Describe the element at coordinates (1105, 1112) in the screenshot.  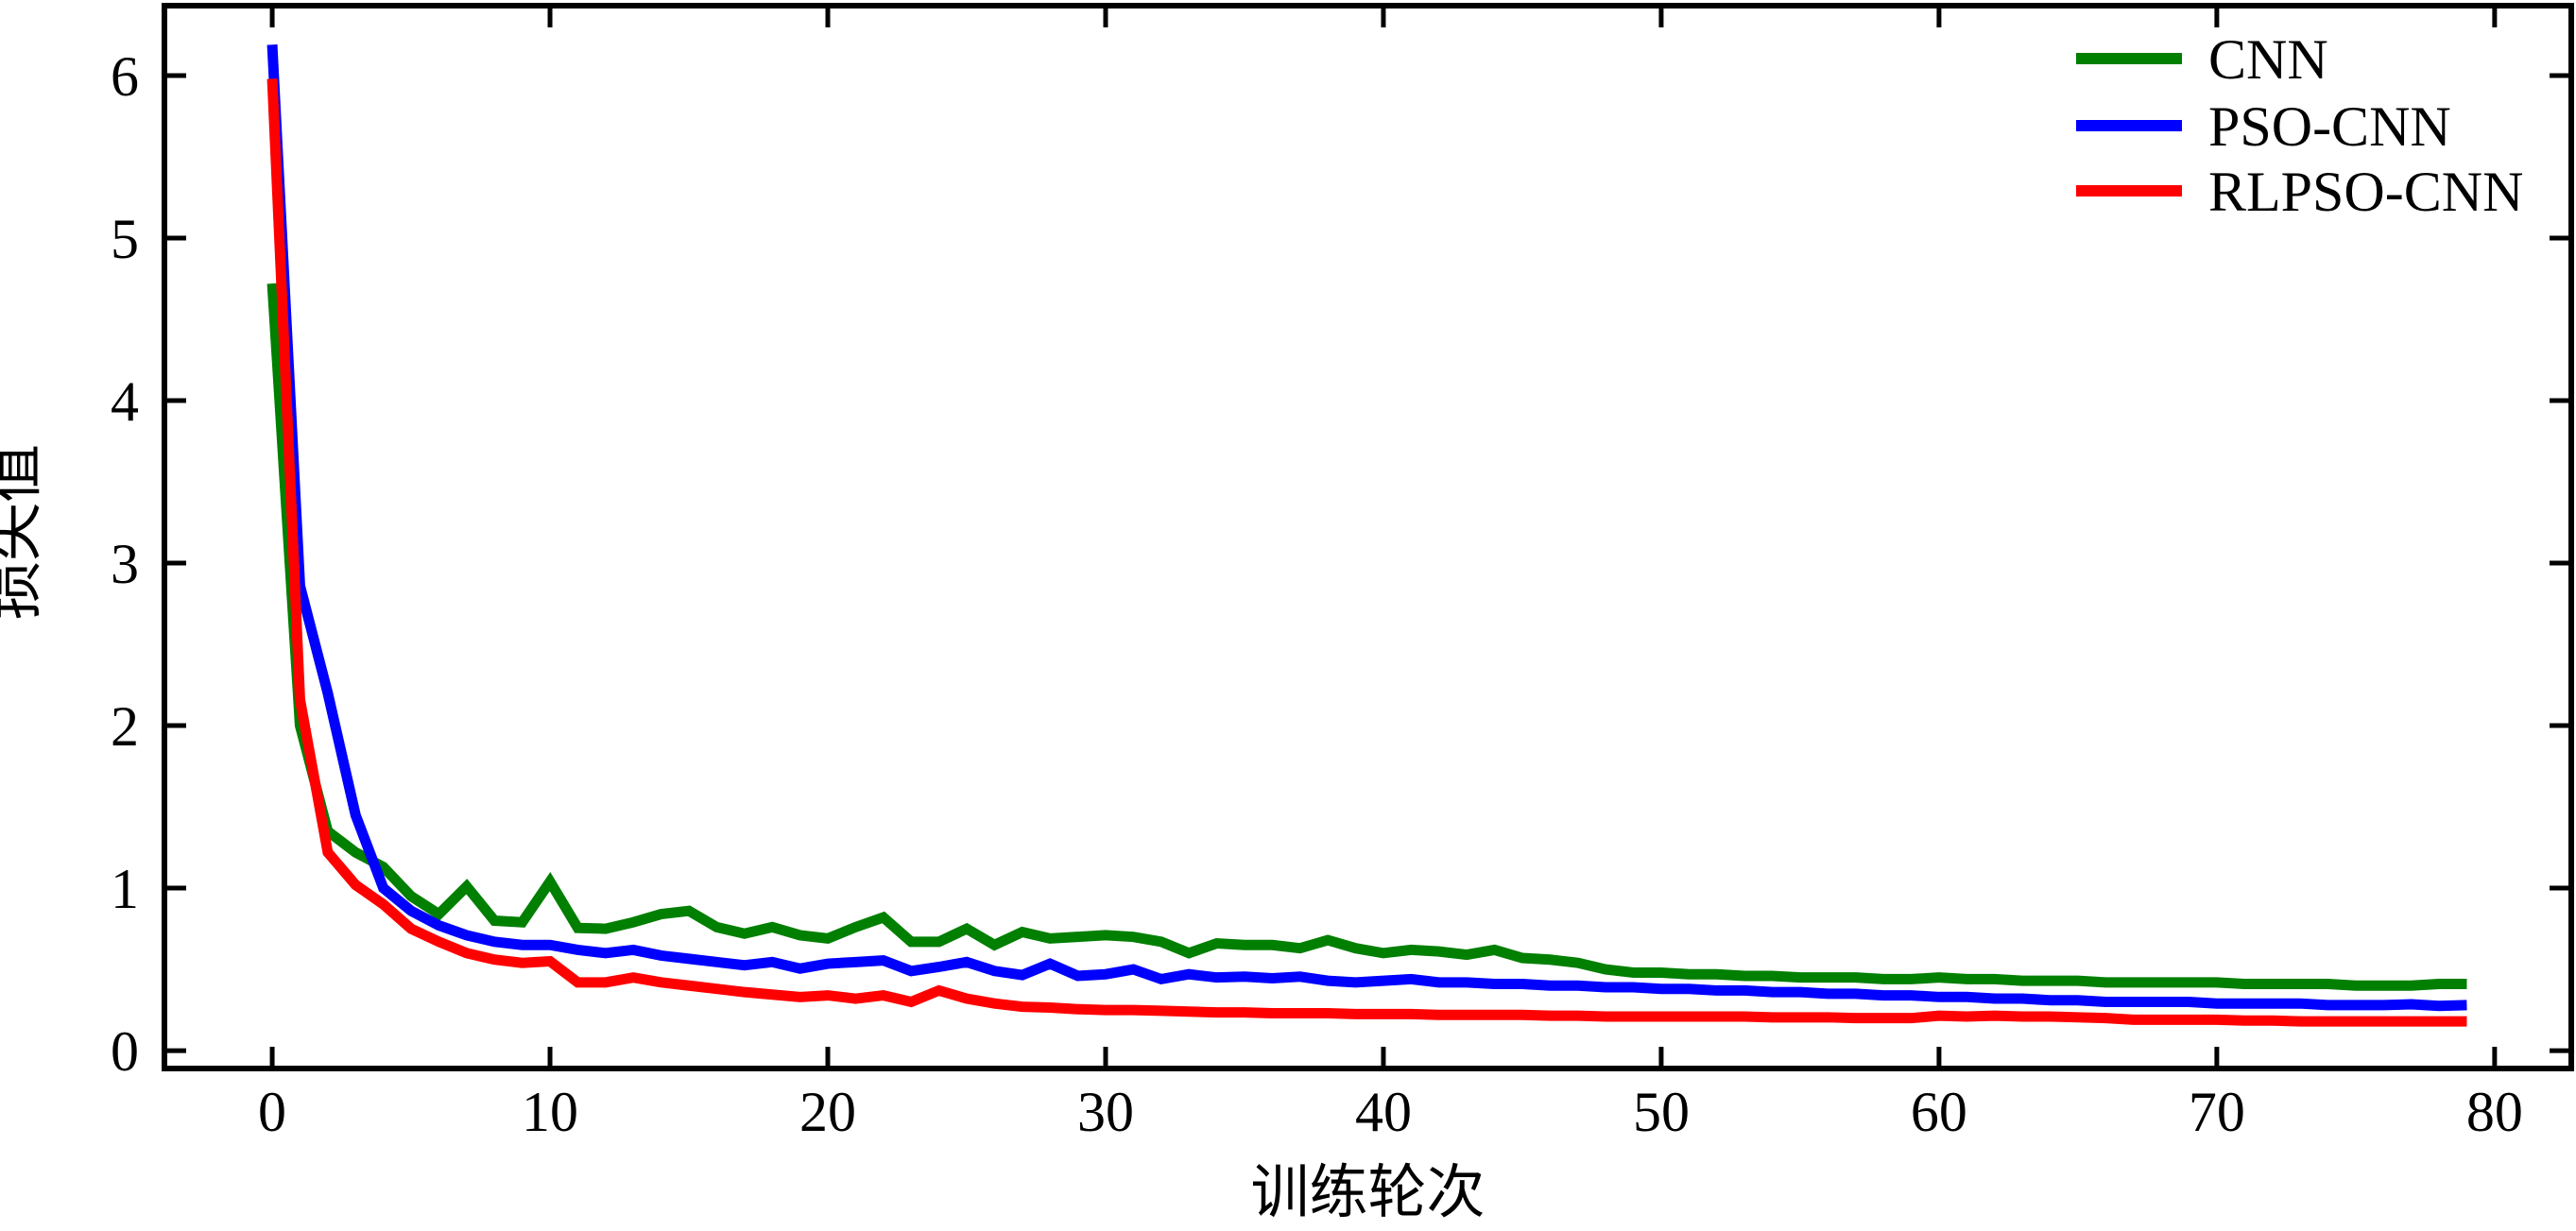
I see `x-tick-label-30: 30` at that location.